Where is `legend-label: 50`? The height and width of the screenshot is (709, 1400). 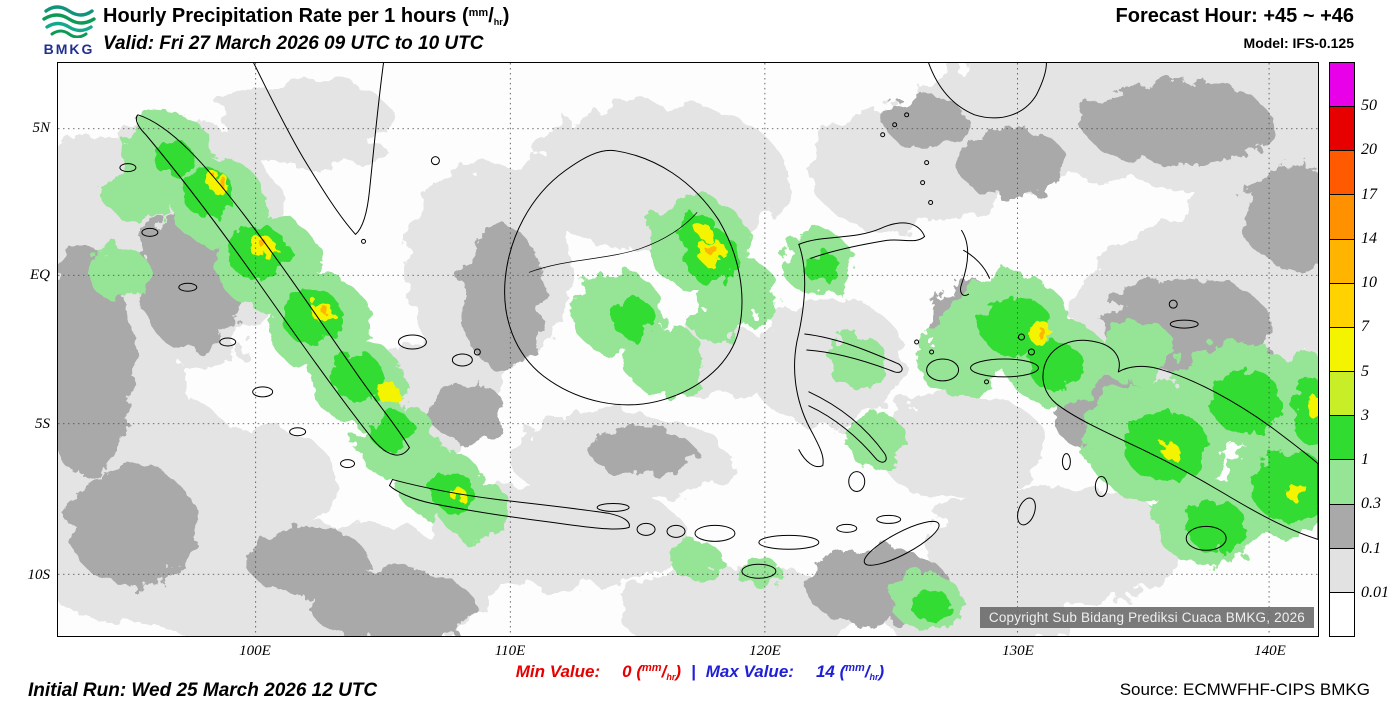 legend-label: 50 is located at coordinates (1369, 106).